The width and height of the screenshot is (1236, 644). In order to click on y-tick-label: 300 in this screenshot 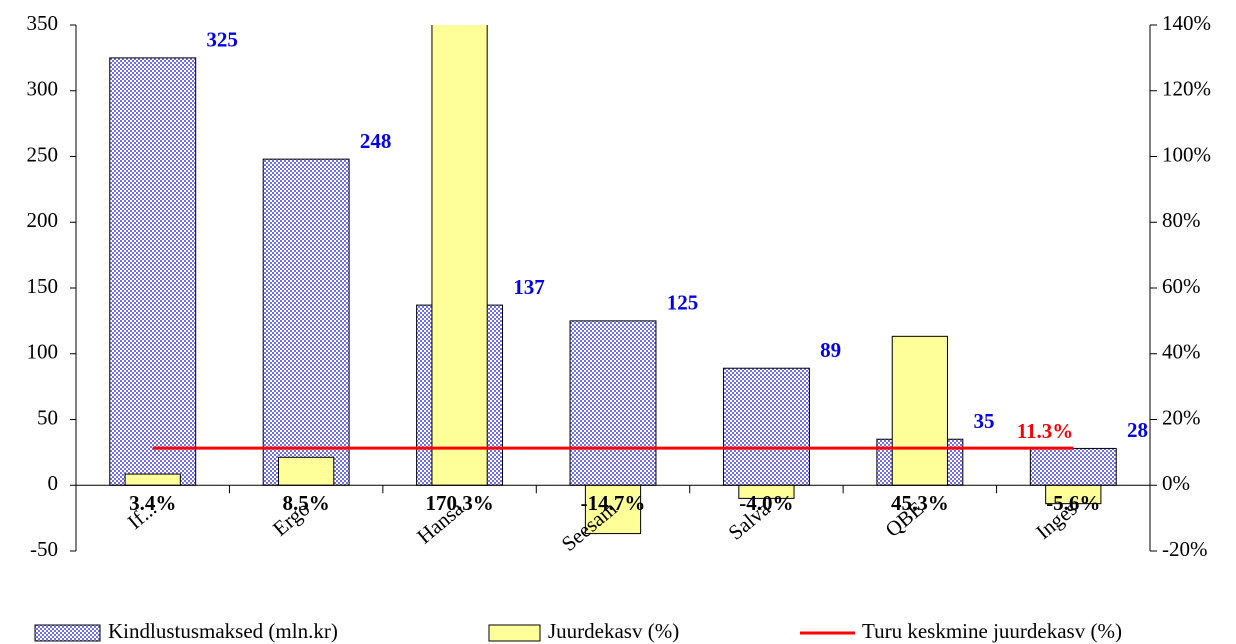, I will do `click(43, 89)`.